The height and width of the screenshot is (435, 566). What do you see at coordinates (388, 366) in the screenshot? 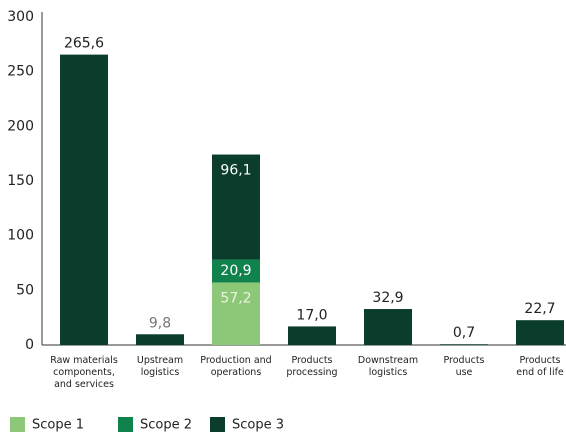
I see `x-tick-label: Downstream logistics` at bounding box center [388, 366].